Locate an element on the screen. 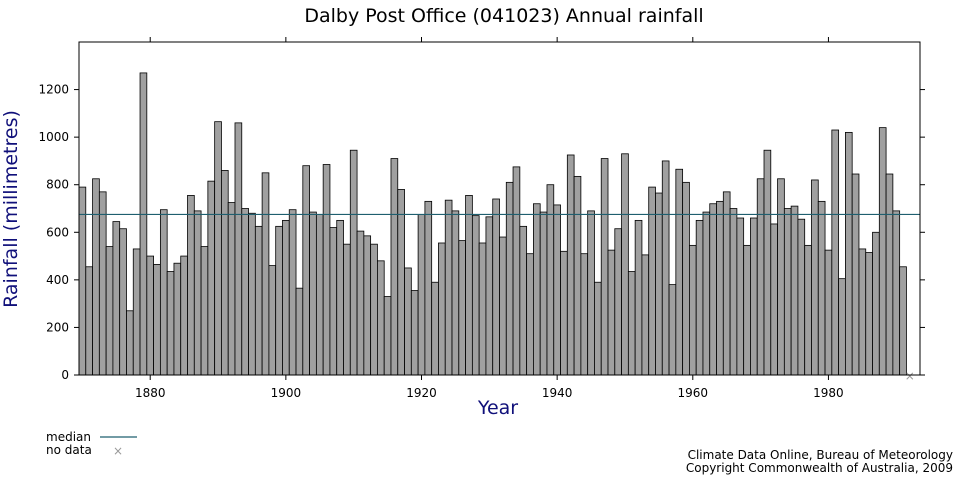  bar-1902 is located at coordinates (299, 331).